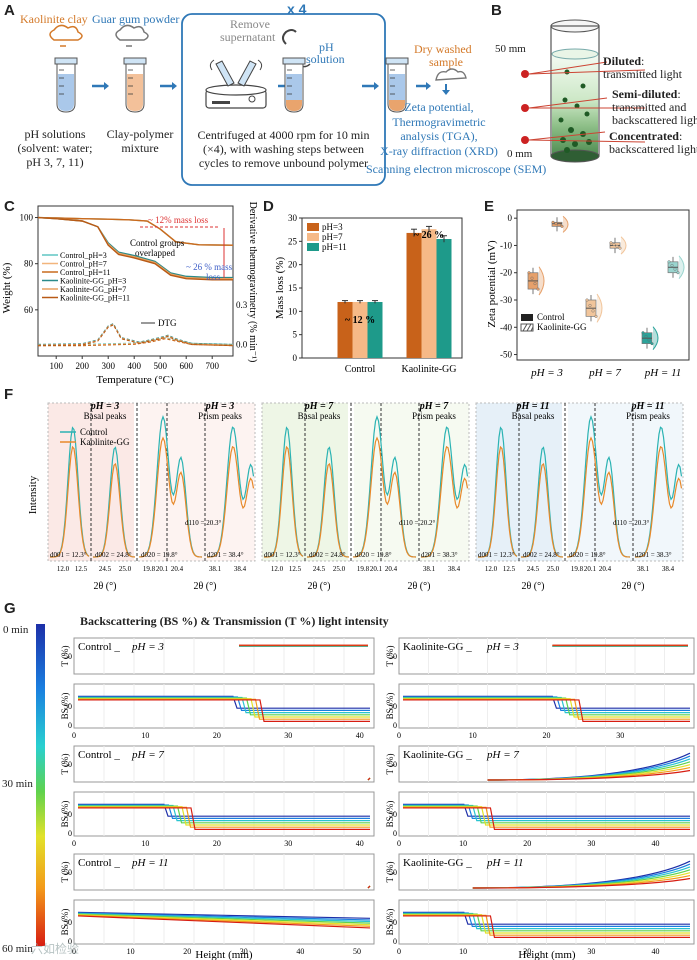 The height and width of the screenshot is (960, 697). What do you see at coordinates (397, 85) in the screenshot?
I see `tube-sample` at bounding box center [397, 85].